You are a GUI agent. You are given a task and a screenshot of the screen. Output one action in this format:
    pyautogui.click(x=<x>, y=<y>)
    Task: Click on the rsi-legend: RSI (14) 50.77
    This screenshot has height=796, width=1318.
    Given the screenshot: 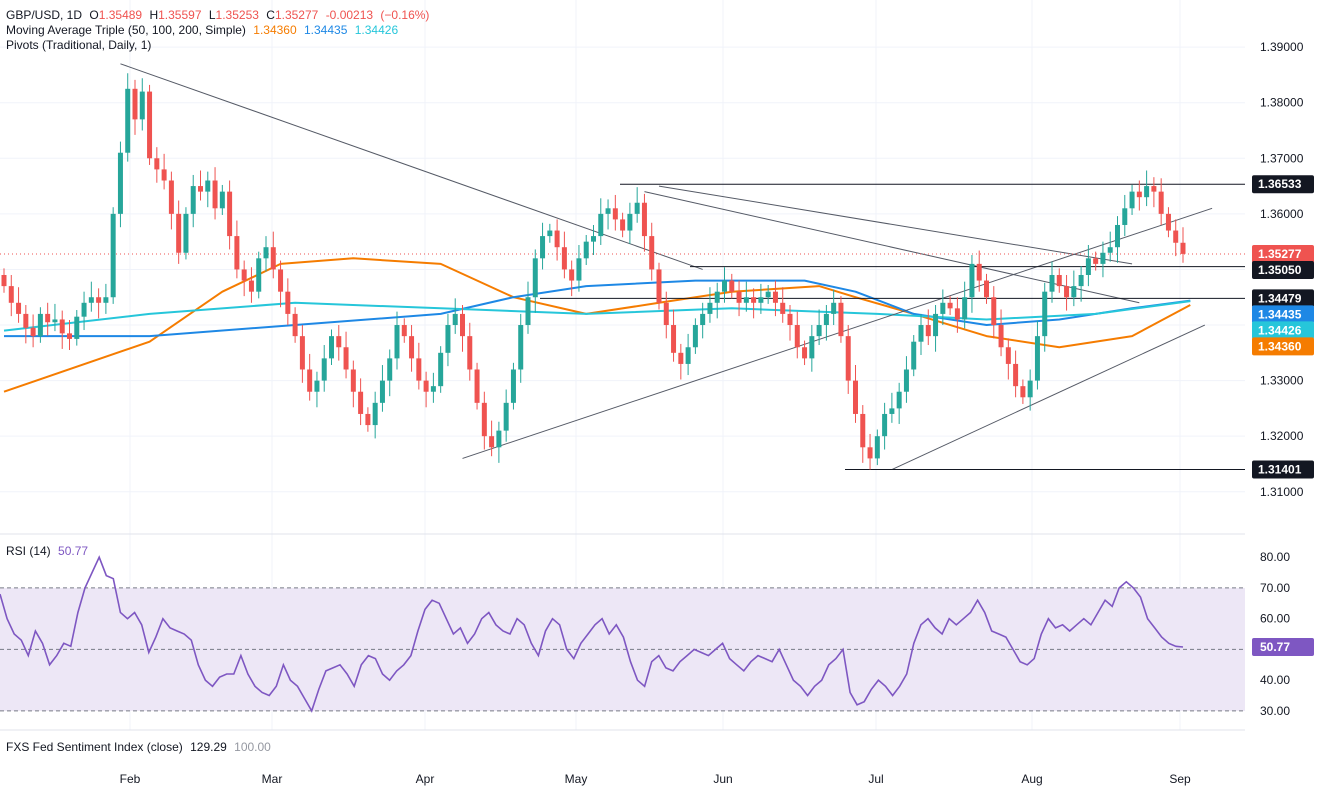 What is the action you would take?
    pyautogui.click(x=49, y=551)
    